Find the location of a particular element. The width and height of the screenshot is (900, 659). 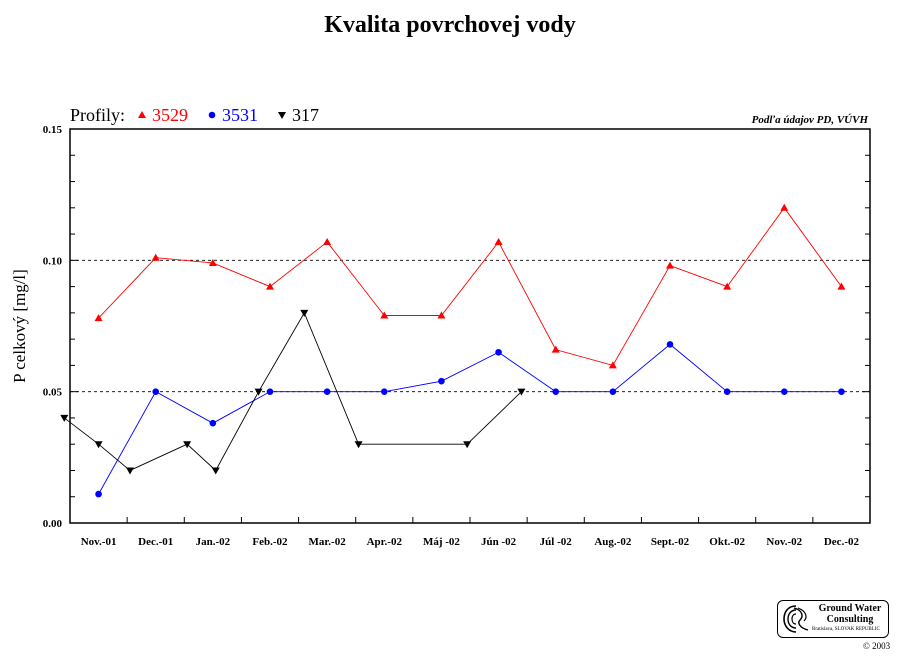

legend-label: 3531 is located at coordinates (240, 115).